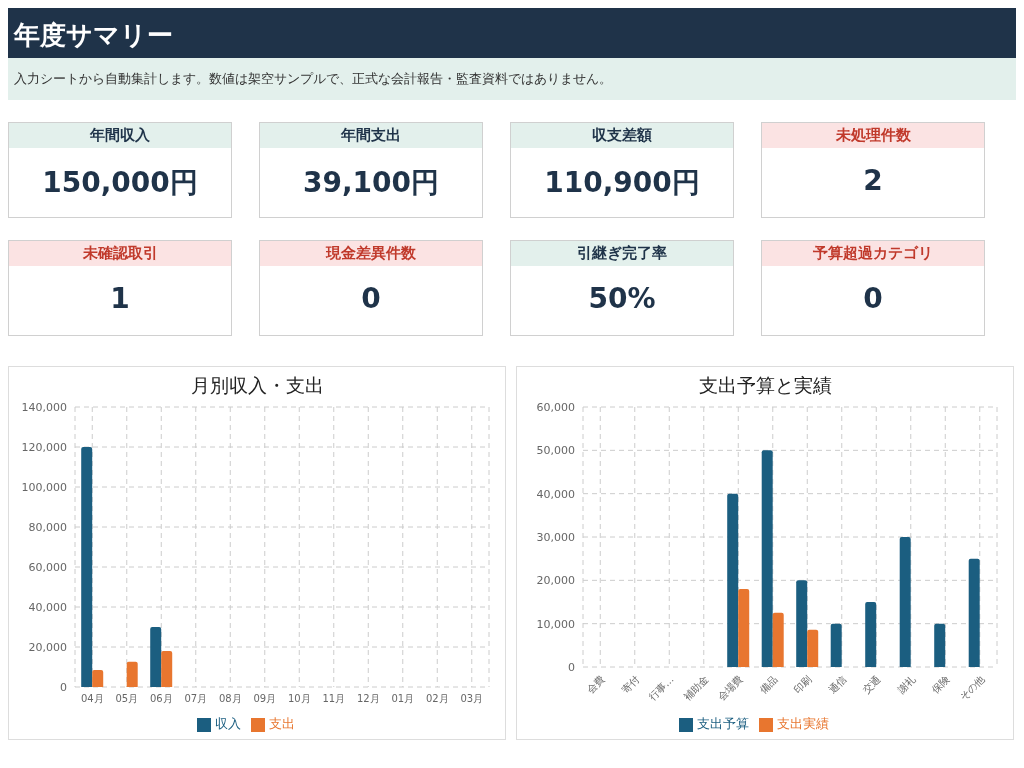  Describe the element at coordinates (873, 180) in the screenshot. I see `text: 2` at that location.